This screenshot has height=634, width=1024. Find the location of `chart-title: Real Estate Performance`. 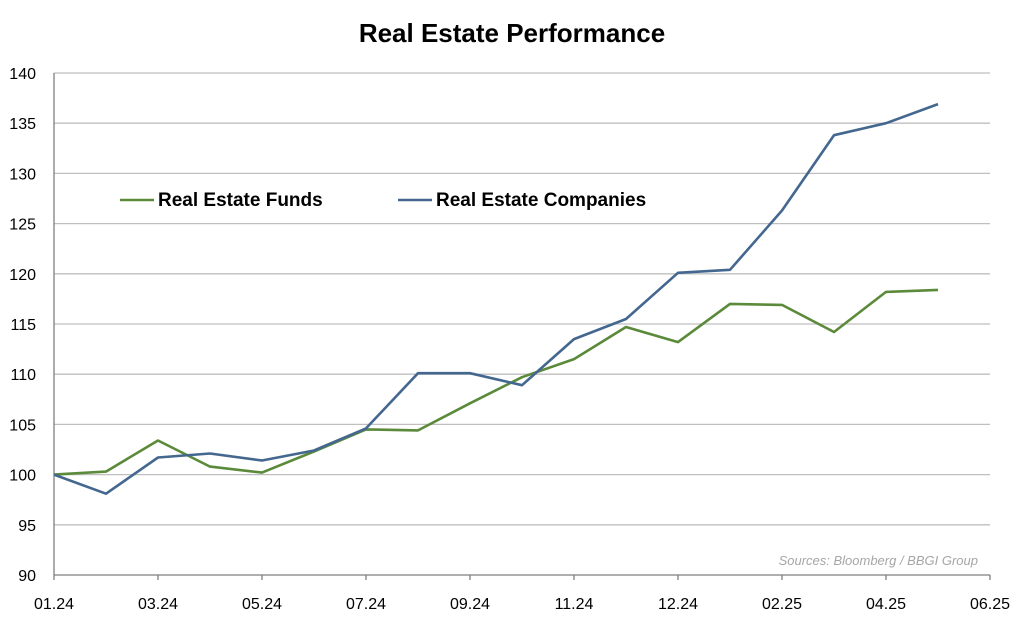

chart-title: Real Estate Performance is located at coordinates (512, 33).